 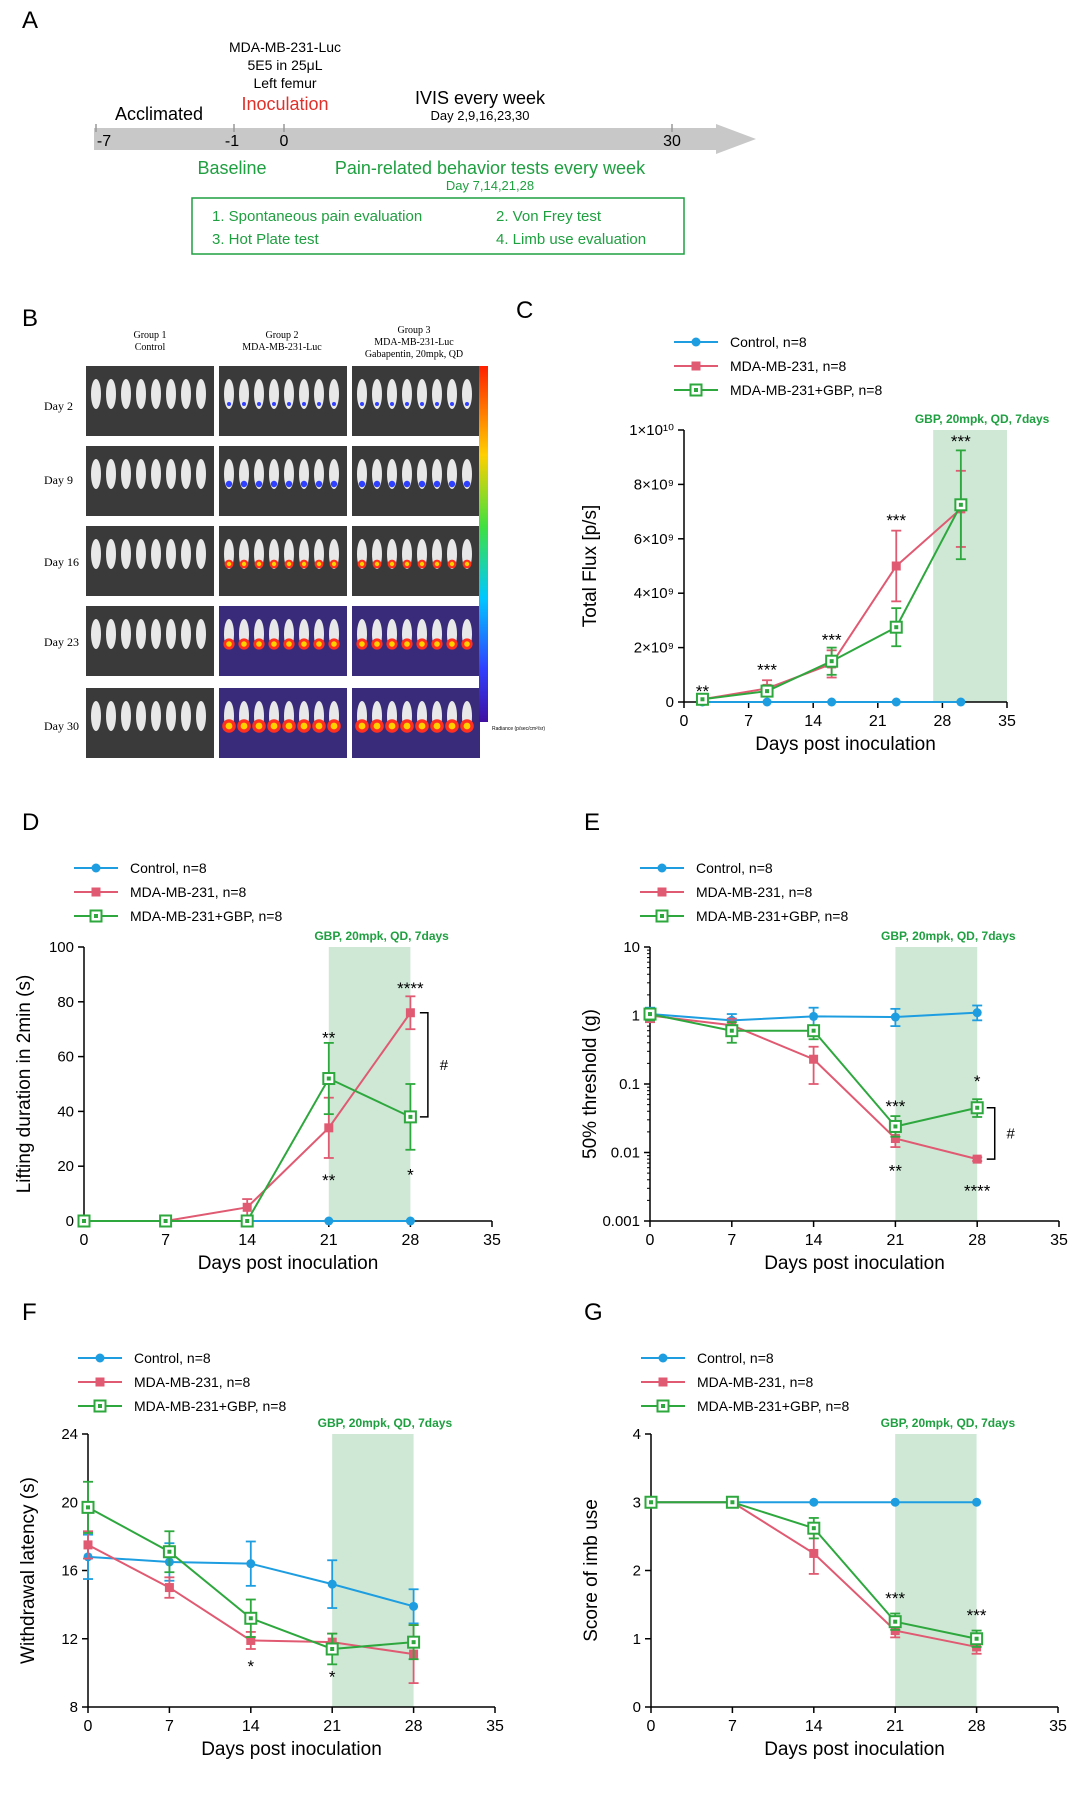 I want to click on legend-label: Control, n=8, so click(x=168, y=868).